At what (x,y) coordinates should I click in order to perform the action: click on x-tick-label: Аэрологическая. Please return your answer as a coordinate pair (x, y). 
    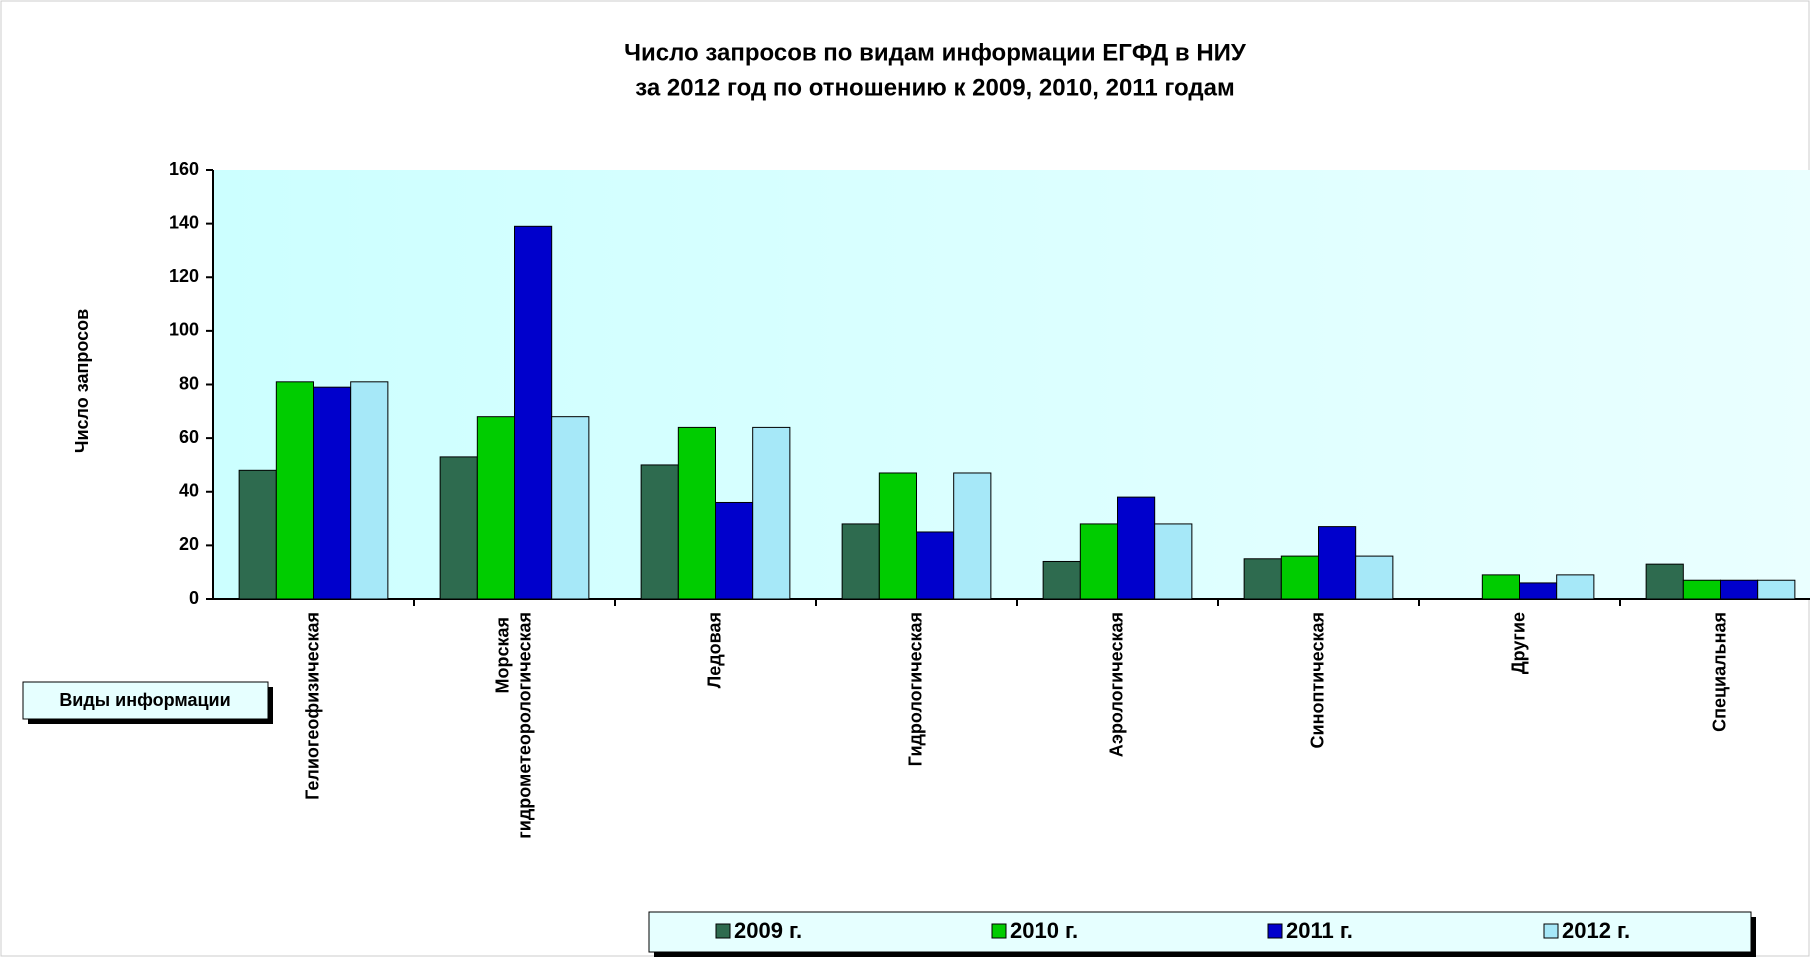
    Looking at the image, I should click on (1116, 684).